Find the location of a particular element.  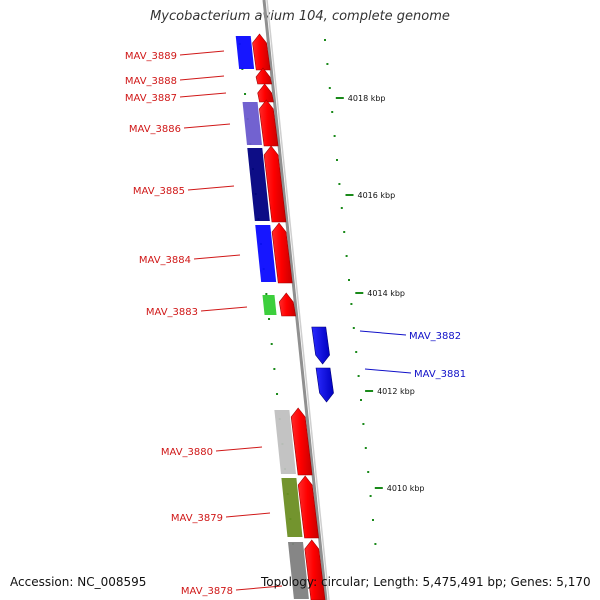

gene-label: MAV_3883 is located at coordinates (172, 312).